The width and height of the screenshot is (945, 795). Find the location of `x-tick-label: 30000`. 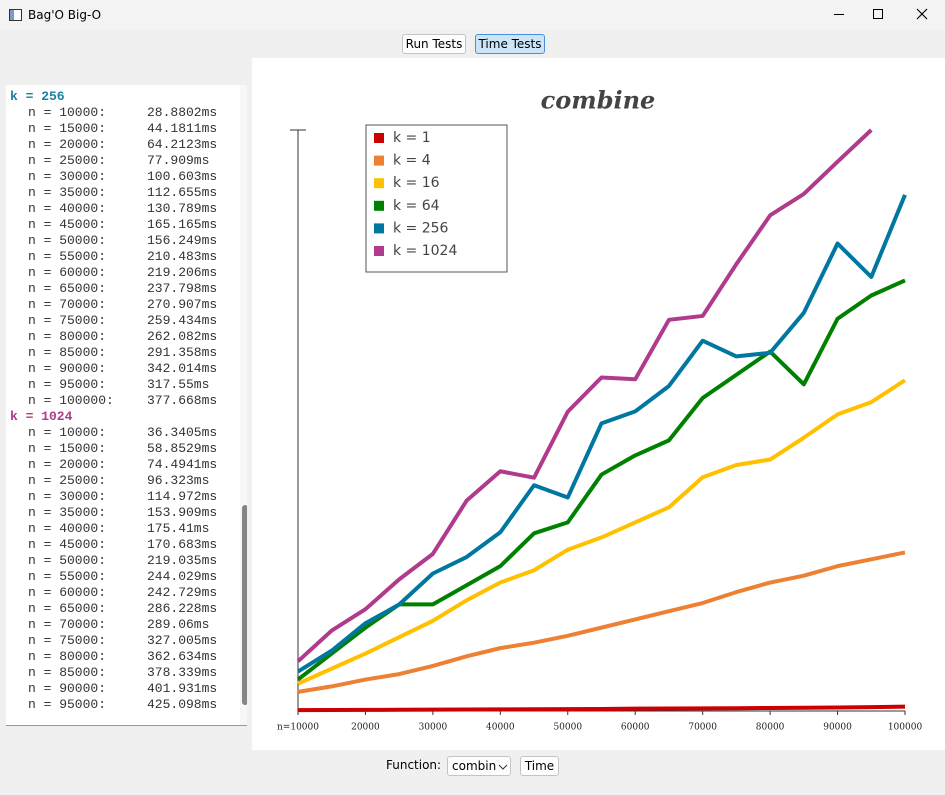

x-tick-label: 30000 is located at coordinates (433, 728).